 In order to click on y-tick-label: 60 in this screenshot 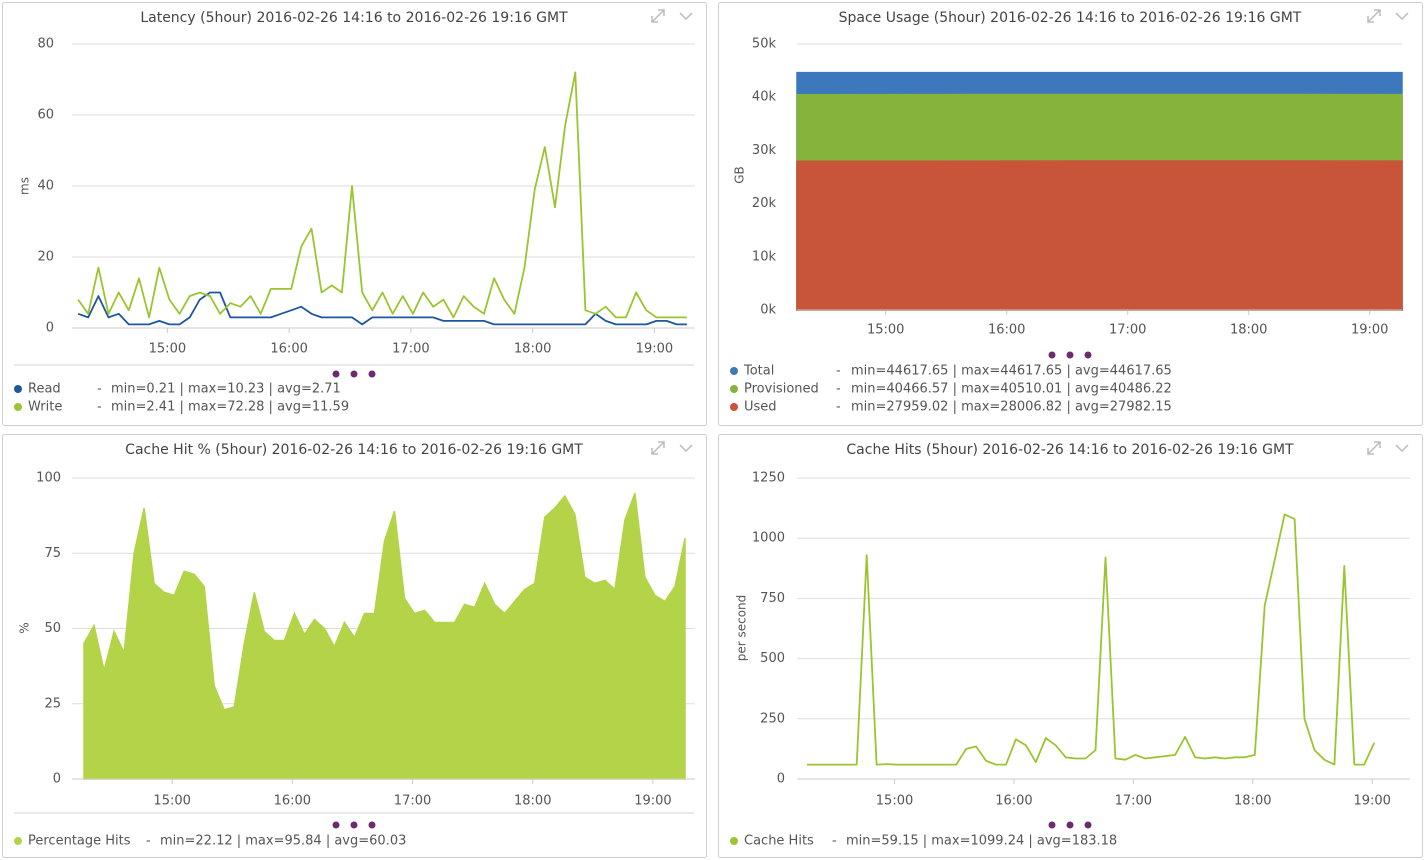, I will do `click(45, 115)`.